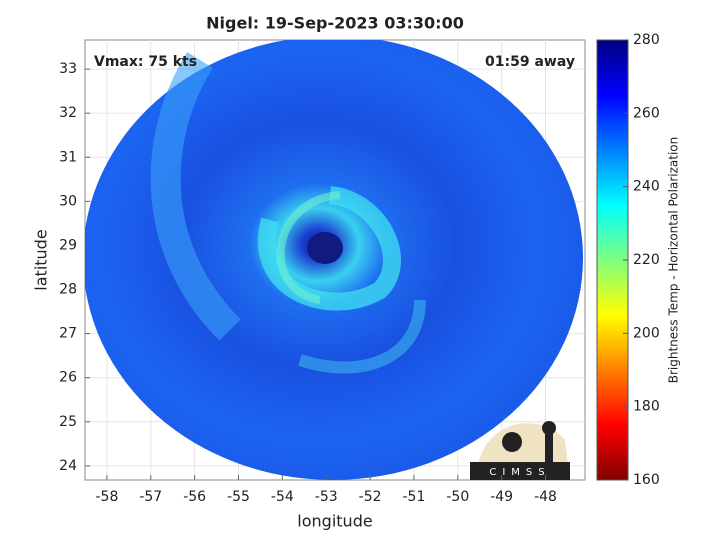  I want to click on x-tick-label: -49, so click(501, 497).